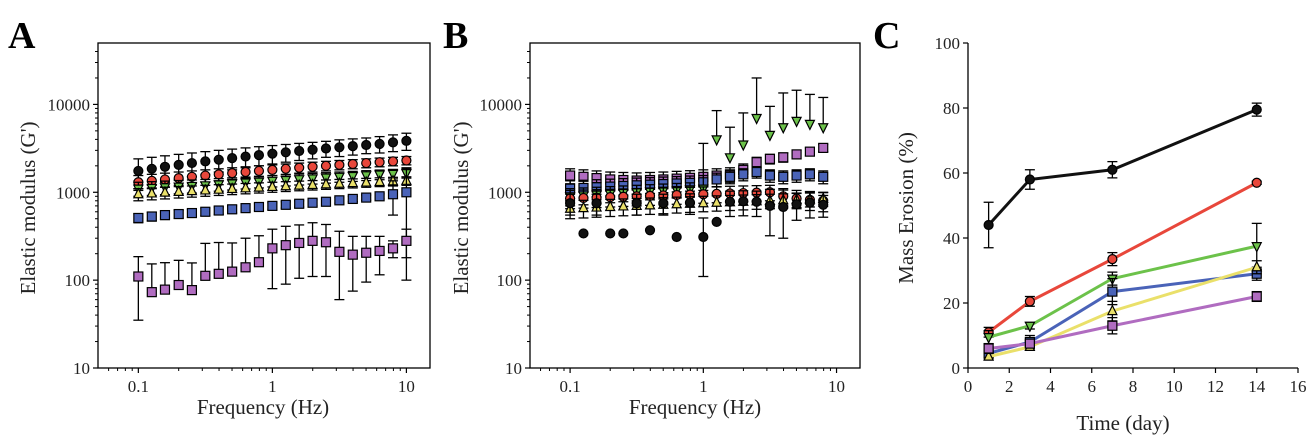 The width and height of the screenshot is (1307, 436). What do you see at coordinates (1122, 322) in the screenshot?
I see `series-purple-square` at bounding box center [1122, 322].